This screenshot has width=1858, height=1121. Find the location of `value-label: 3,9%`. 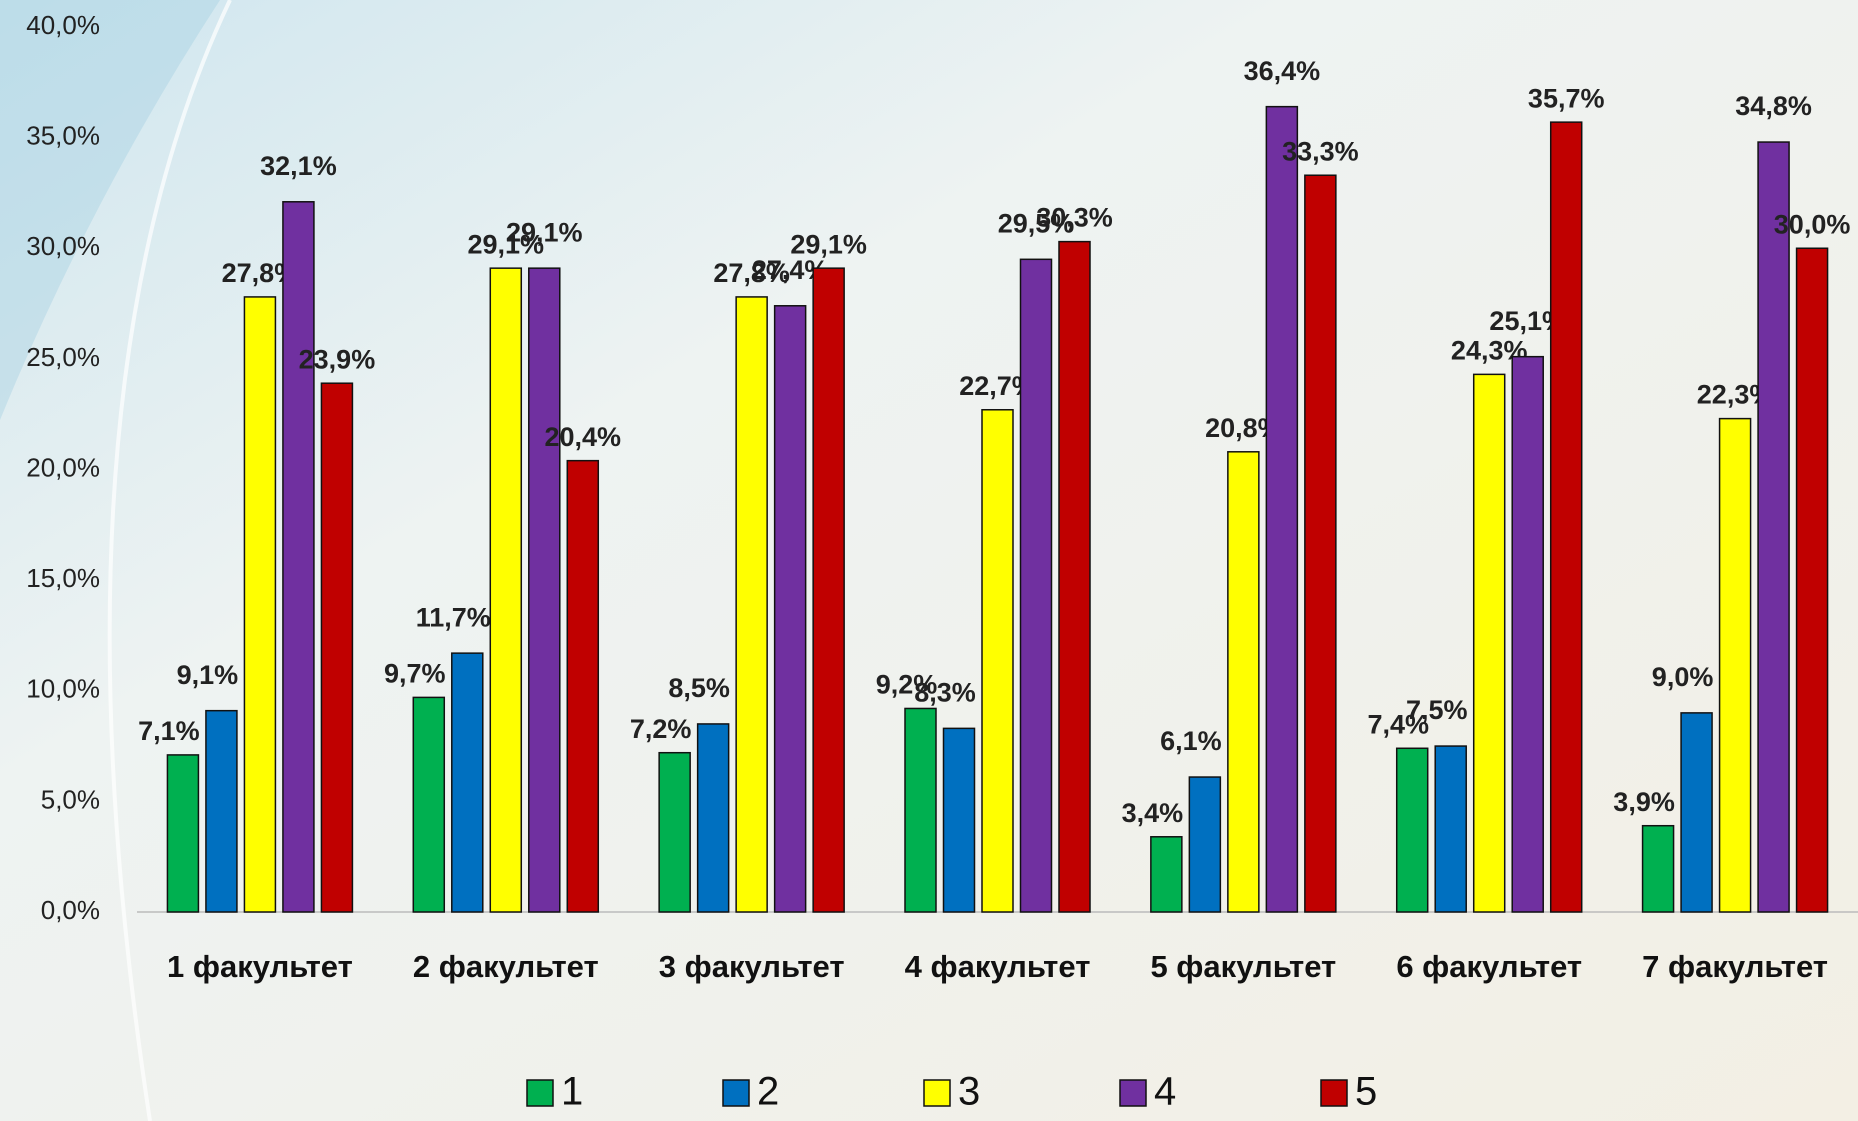

value-label: 3,9% is located at coordinates (1644, 802).